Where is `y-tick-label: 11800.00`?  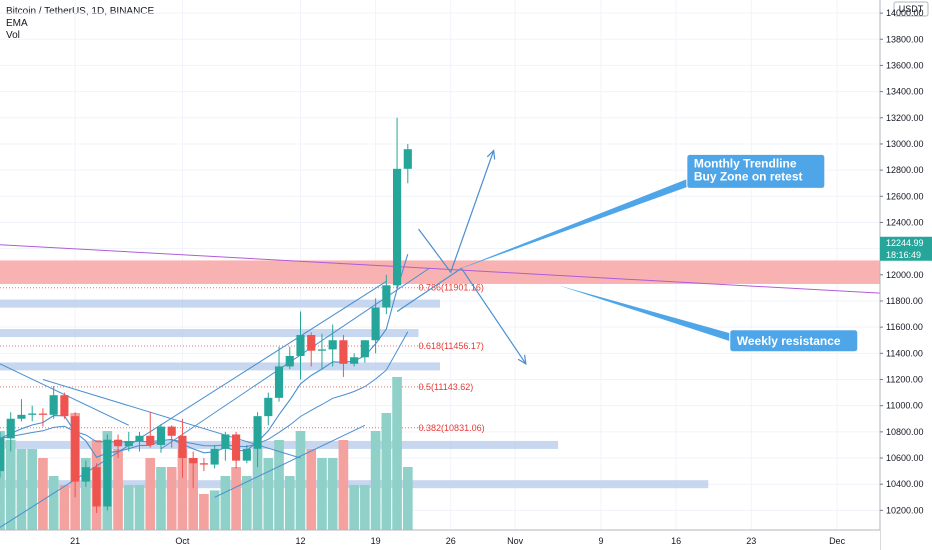
y-tick-label: 11800.00 is located at coordinates (904, 301).